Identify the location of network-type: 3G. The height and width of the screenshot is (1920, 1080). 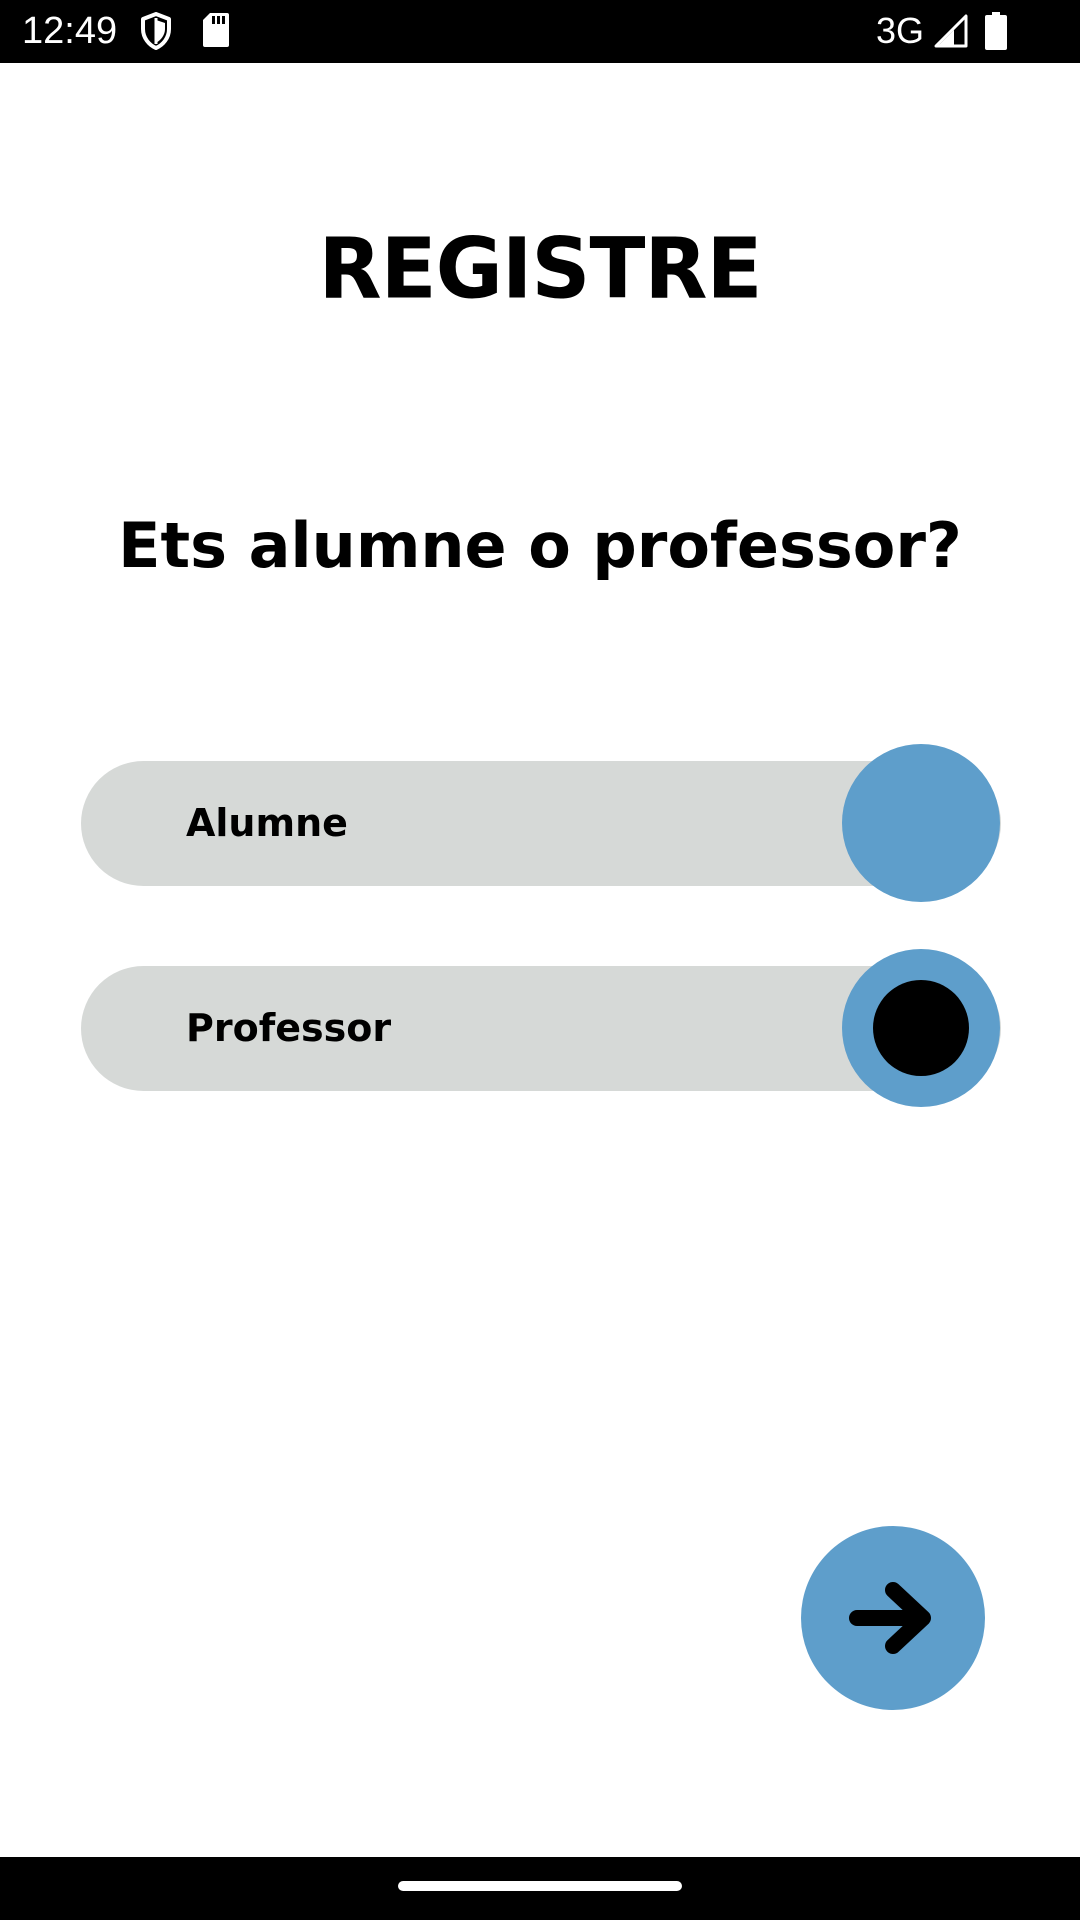
(900, 30).